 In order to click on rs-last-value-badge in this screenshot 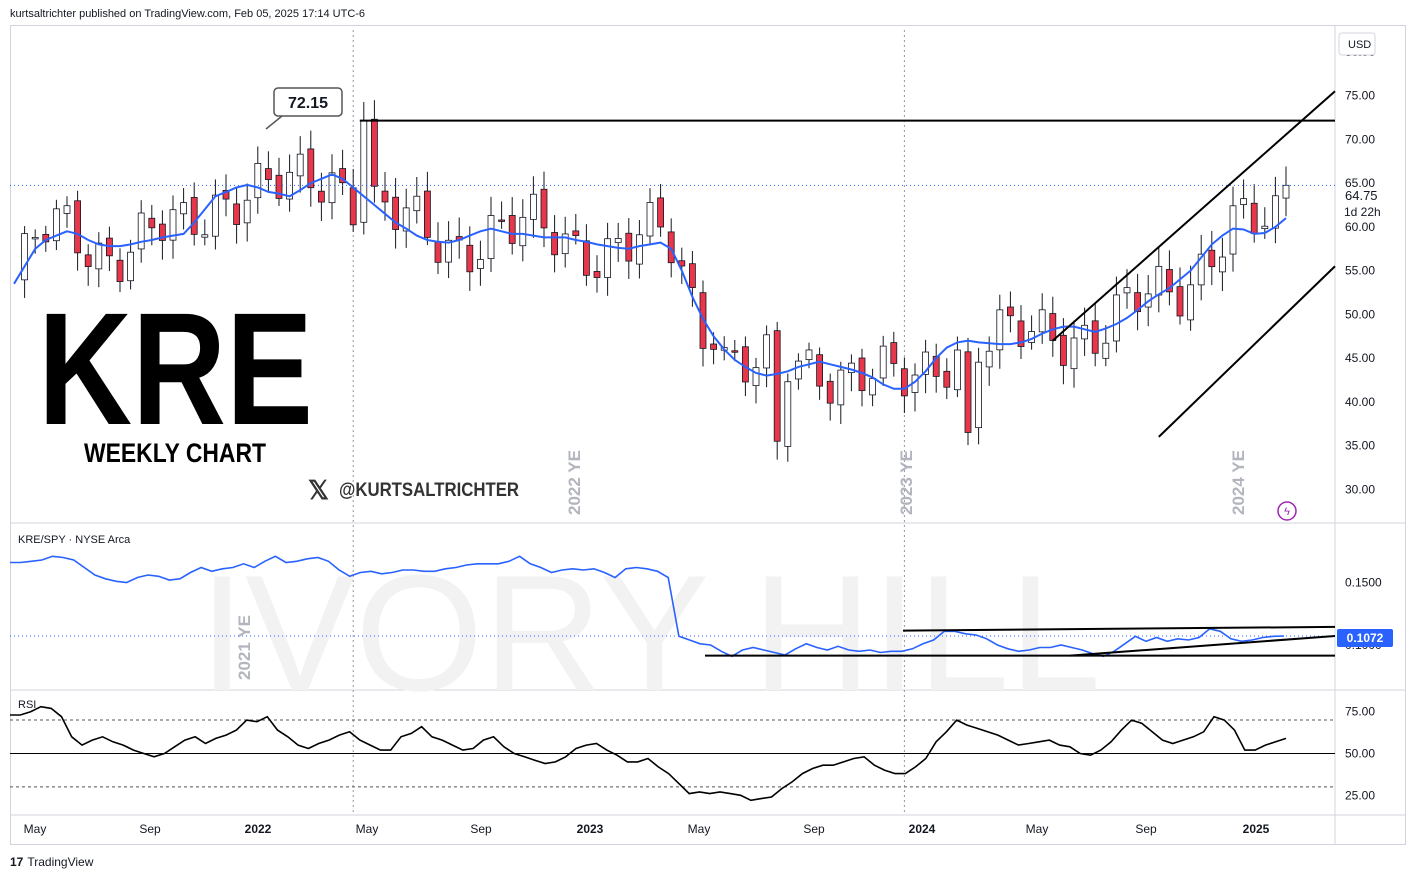, I will do `click(1365, 638)`.